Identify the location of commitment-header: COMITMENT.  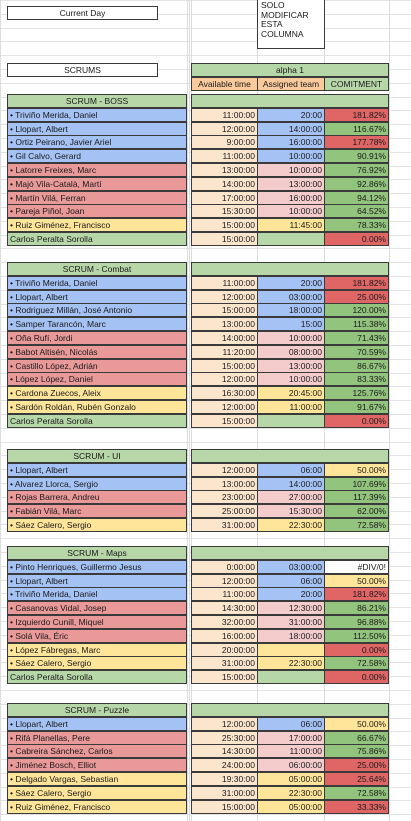
(356, 84).